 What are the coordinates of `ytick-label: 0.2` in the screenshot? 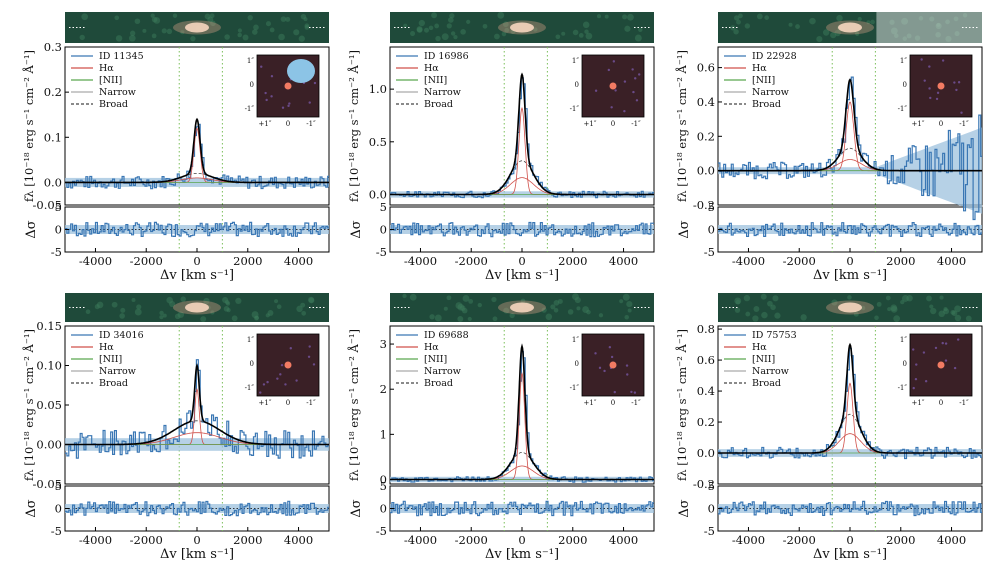 It's located at (706, 136).